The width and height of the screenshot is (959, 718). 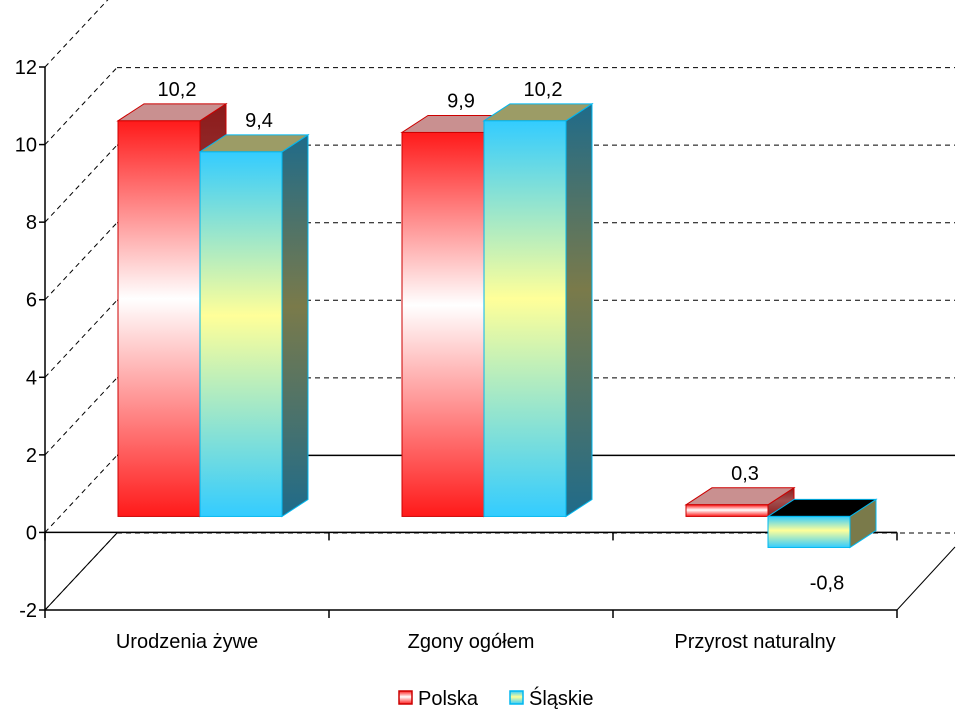 I want to click on y-tick-label: 8, so click(x=31, y=223).